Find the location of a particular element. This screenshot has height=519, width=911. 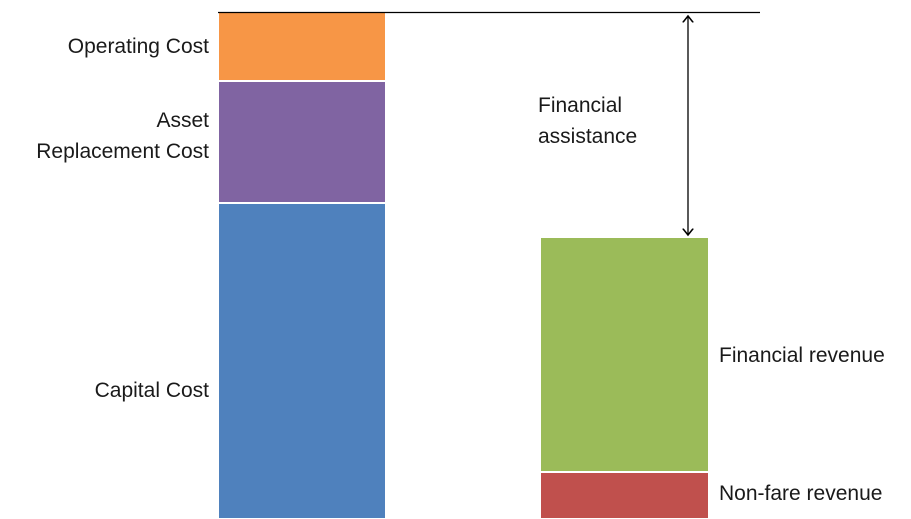

non-fare-revenue-label: Non-fare revenue is located at coordinates (801, 493).